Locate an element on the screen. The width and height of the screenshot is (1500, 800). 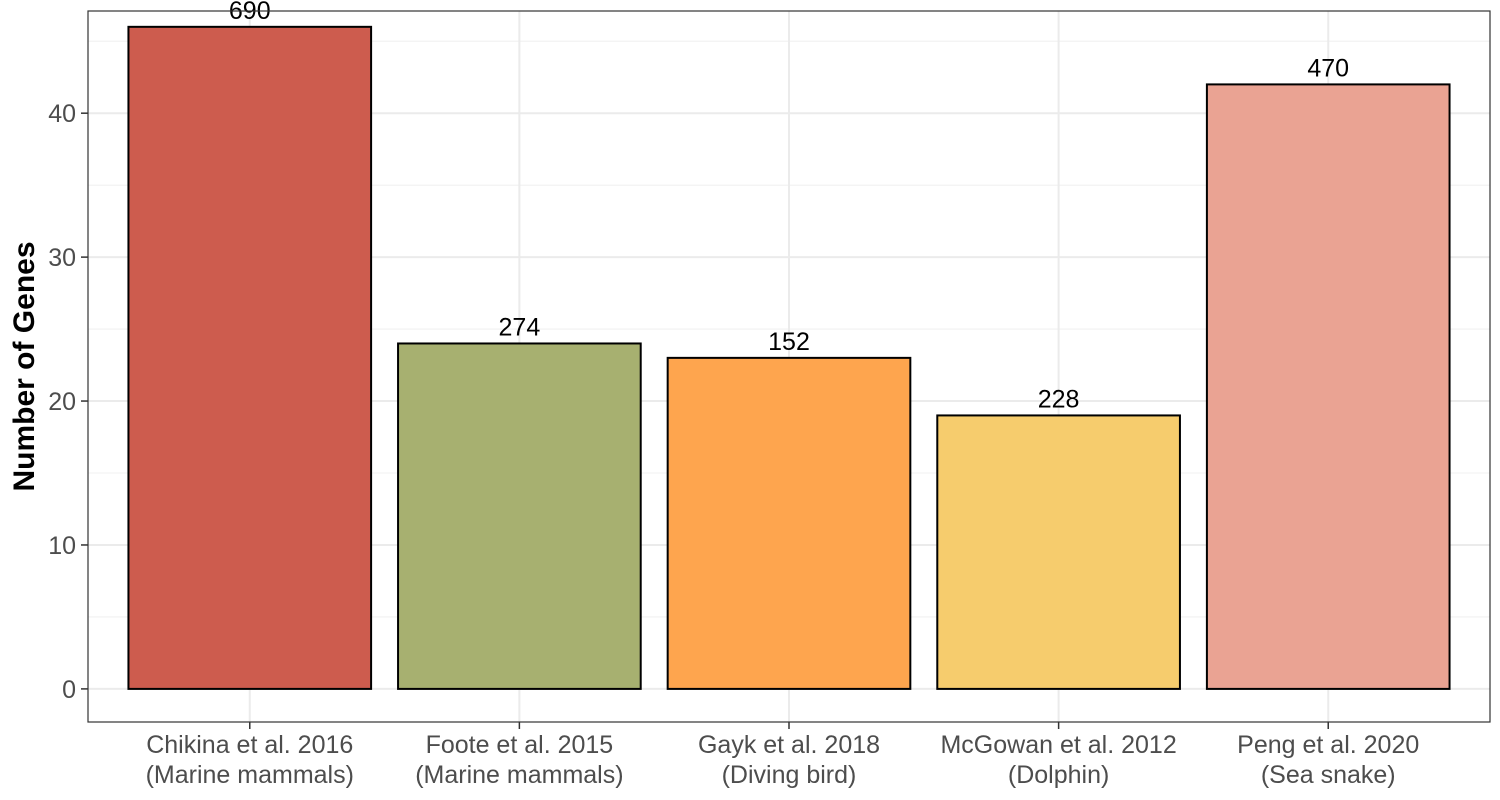
x-tick-label-sub: (Dolphin) is located at coordinates (1058, 775).